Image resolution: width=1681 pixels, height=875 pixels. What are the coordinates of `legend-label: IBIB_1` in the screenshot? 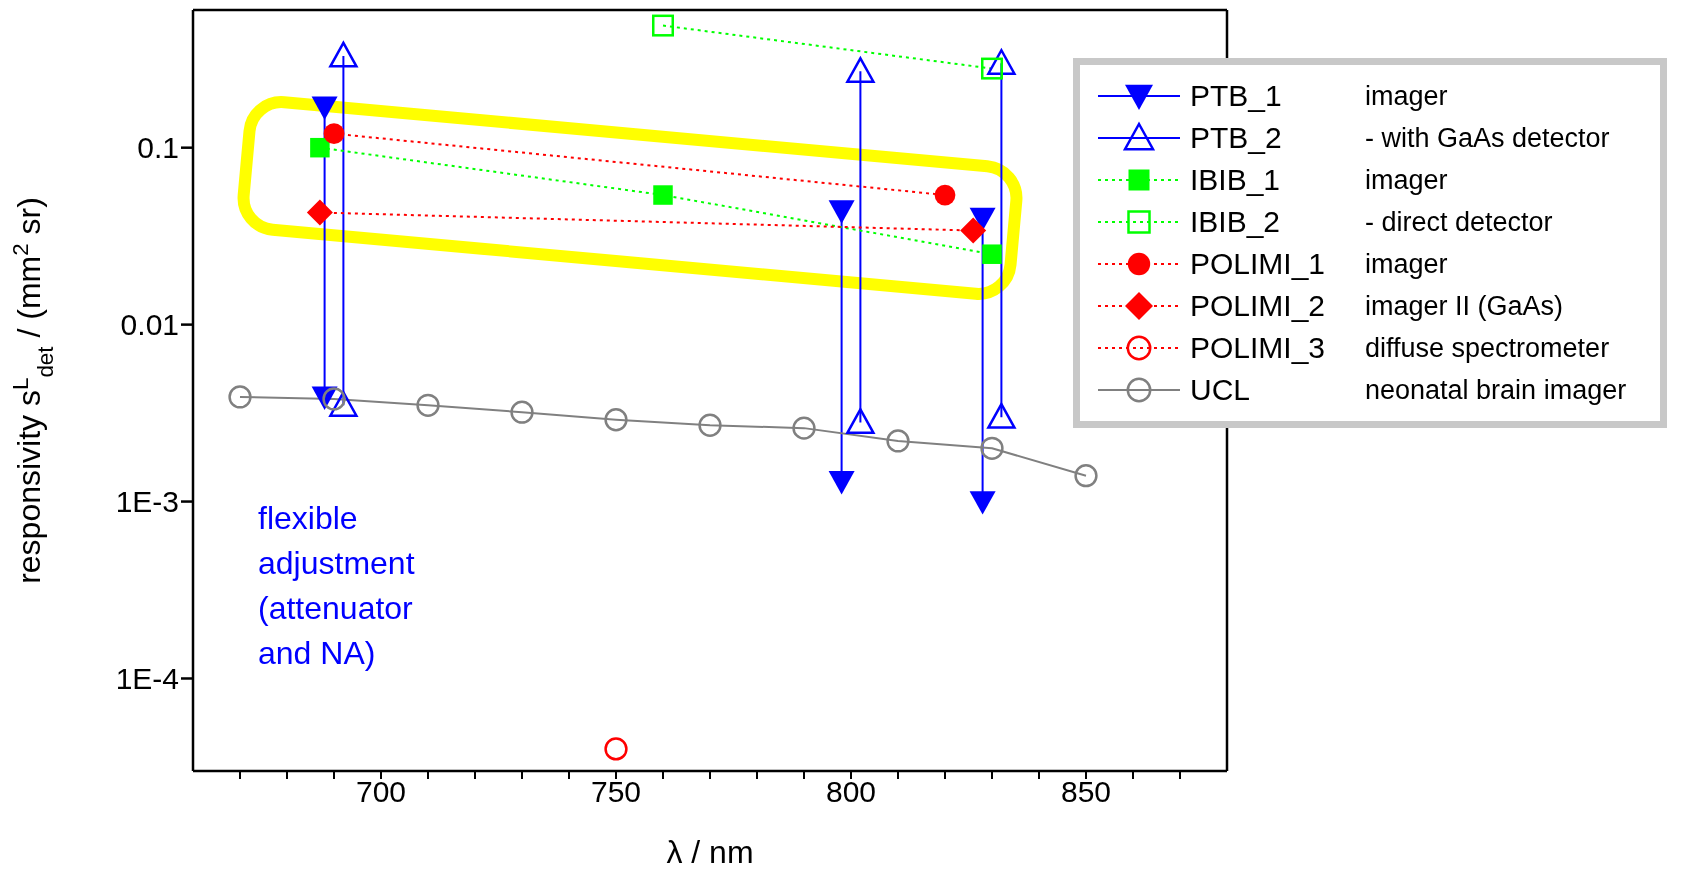 It's located at (1236, 180).